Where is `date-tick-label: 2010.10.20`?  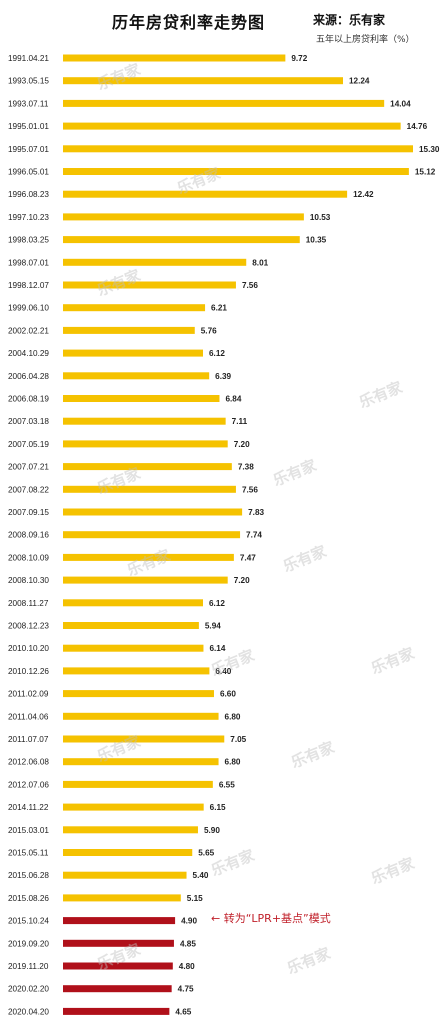
date-tick-label: 2010.10.20 is located at coordinates (28, 648).